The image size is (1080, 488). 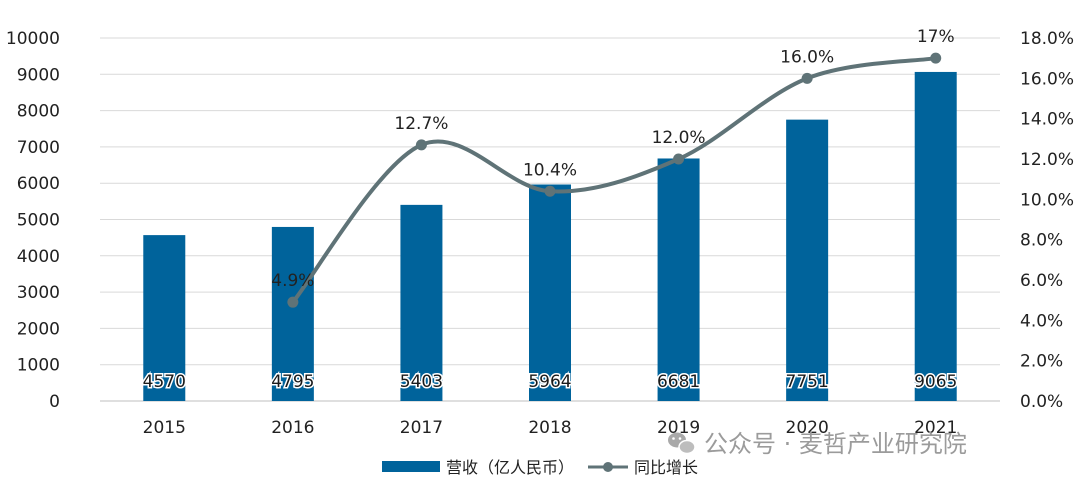 What do you see at coordinates (1047, 79) in the screenshot?
I see `y-right-tick-label: 16.0%` at bounding box center [1047, 79].